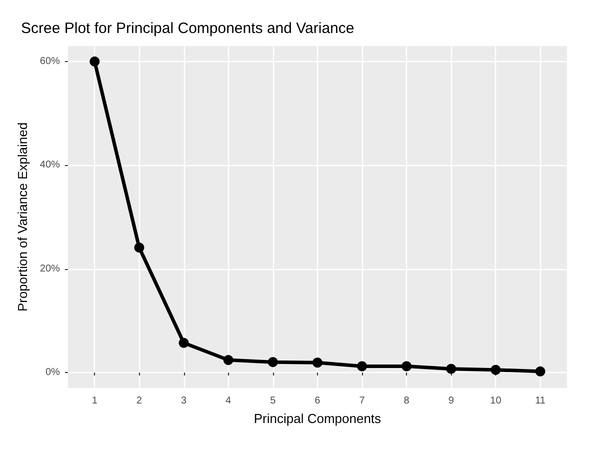 This screenshot has width=589, height=450. I want to click on y-tick-label: 40%, so click(50, 165).